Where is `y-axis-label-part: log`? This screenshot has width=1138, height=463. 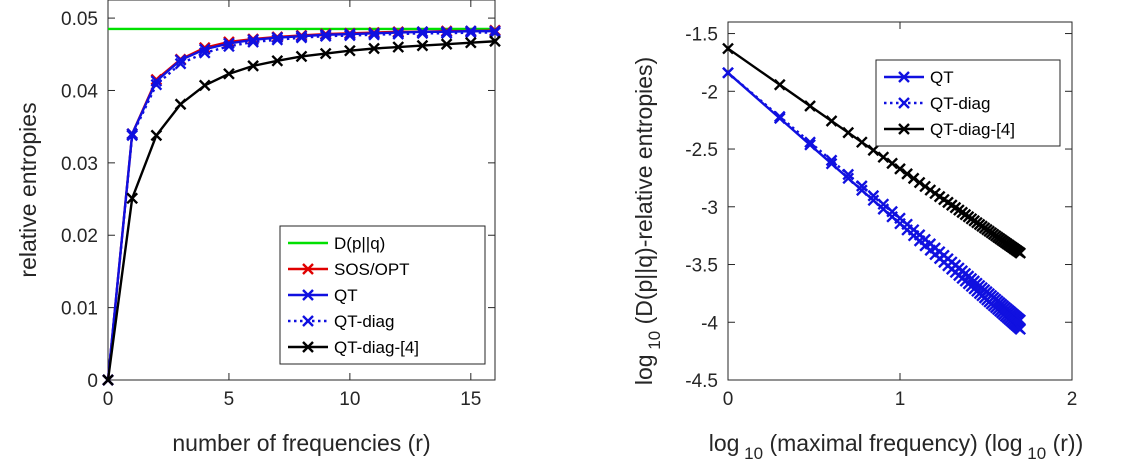
y-axis-label-part: log is located at coordinates (644, 369).